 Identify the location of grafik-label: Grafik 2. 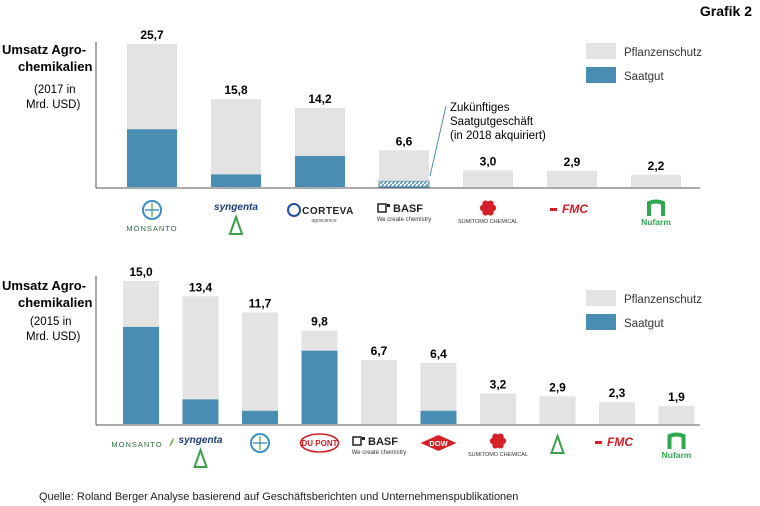
(726, 11).